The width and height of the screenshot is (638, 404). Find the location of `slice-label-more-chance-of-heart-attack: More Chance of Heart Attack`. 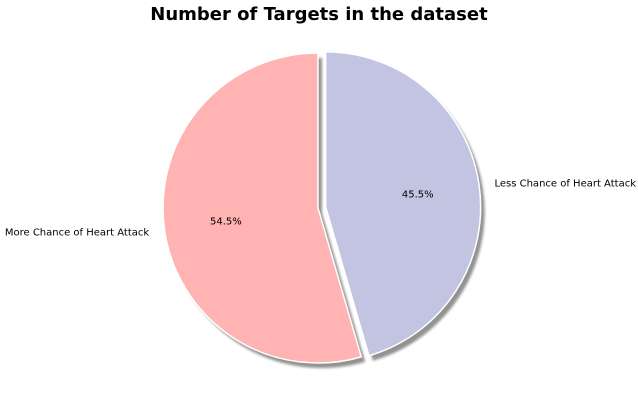

slice-label-more-chance-of-heart-attack: More Chance of Heart Attack is located at coordinates (77, 233).